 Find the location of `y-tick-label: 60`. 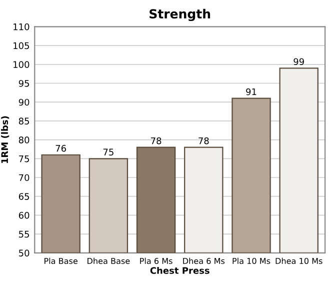

y-tick-label: 60 is located at coordinates (24, 215).